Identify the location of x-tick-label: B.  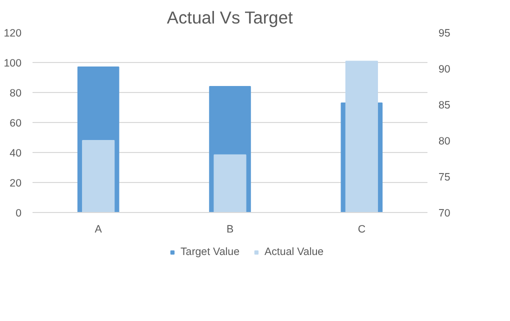
(230, 230).